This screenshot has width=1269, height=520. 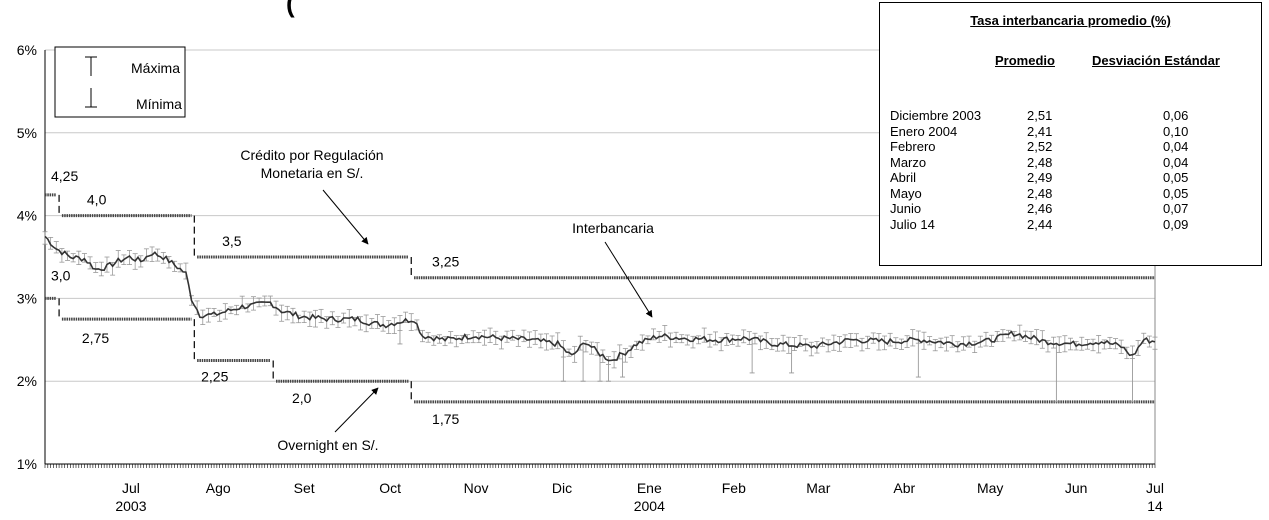 I want to click on corridor-value-label: 2,75, so click(x=95, y=338).